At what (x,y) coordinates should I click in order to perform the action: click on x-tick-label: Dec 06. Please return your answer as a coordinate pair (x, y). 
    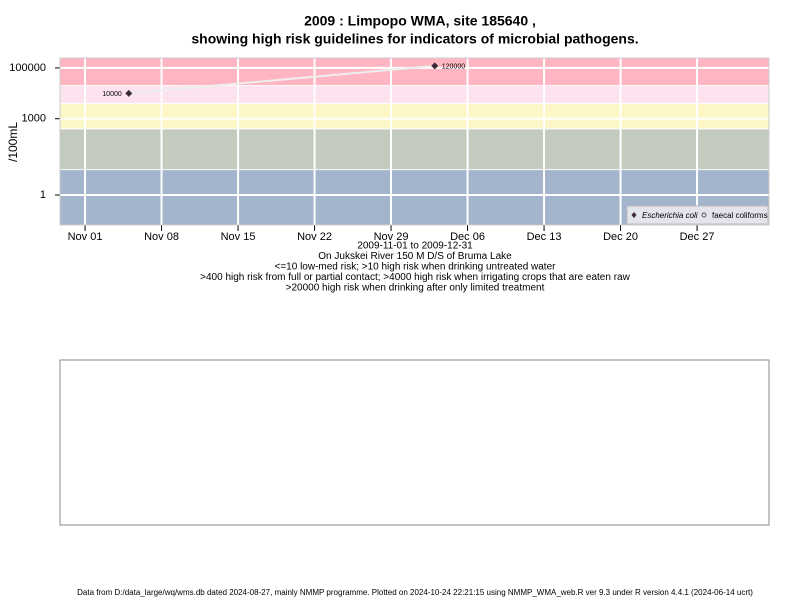
    Looking at the image, I should click on (467, 237).